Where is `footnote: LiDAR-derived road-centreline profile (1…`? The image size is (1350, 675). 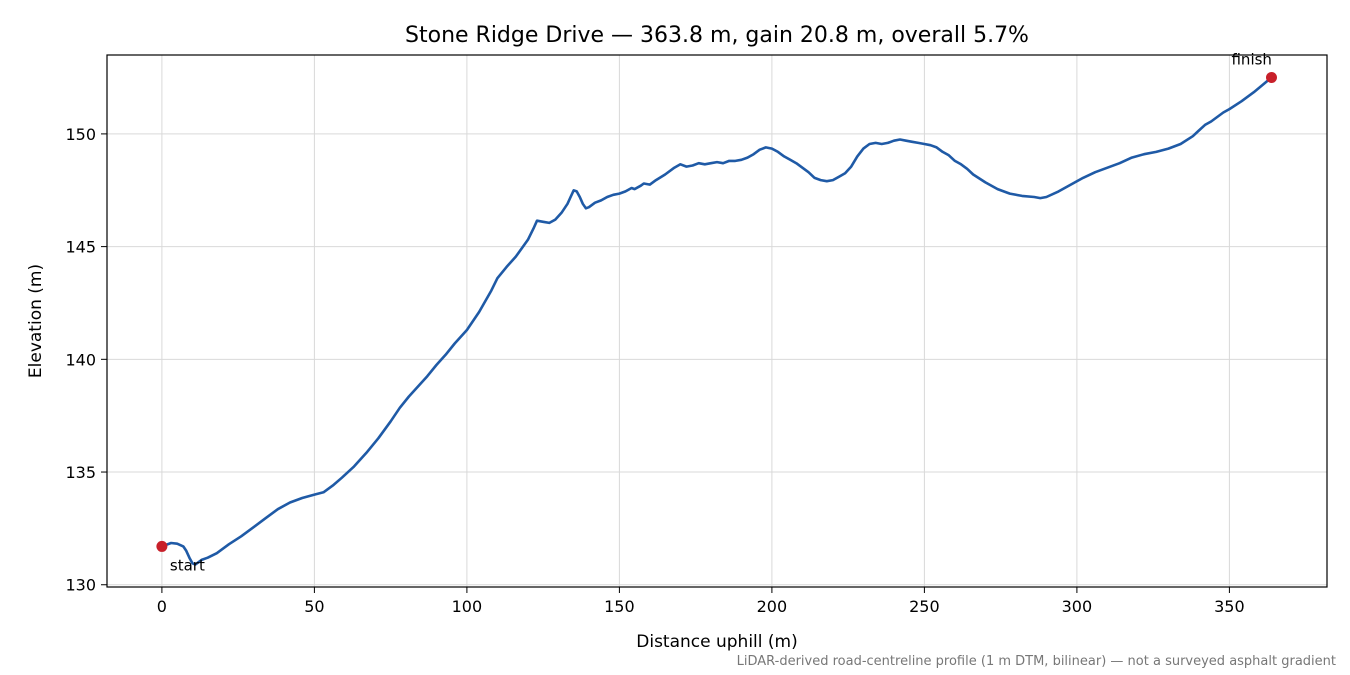 footnote: LiDAR-derived road-centreline profile (1… is located at coordinates (1036, 661).